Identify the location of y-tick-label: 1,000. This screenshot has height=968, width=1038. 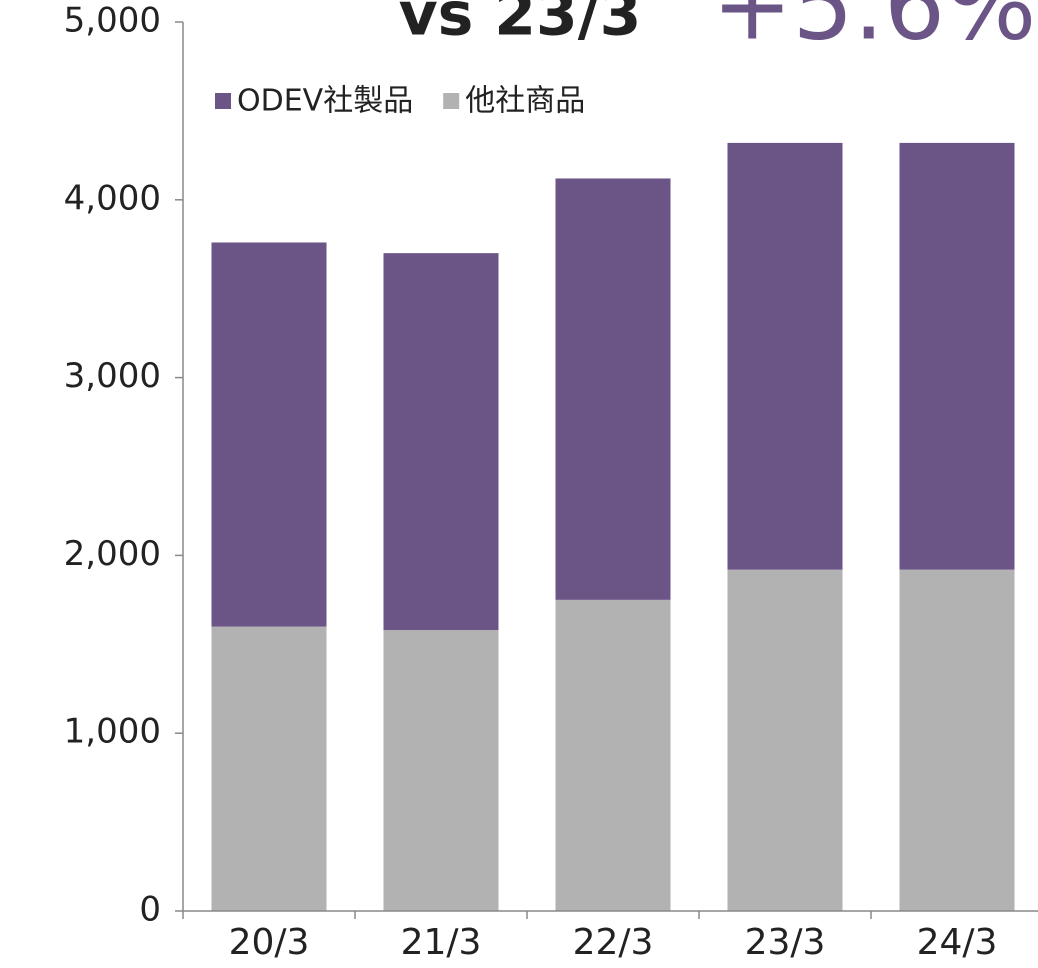
(112, 732).